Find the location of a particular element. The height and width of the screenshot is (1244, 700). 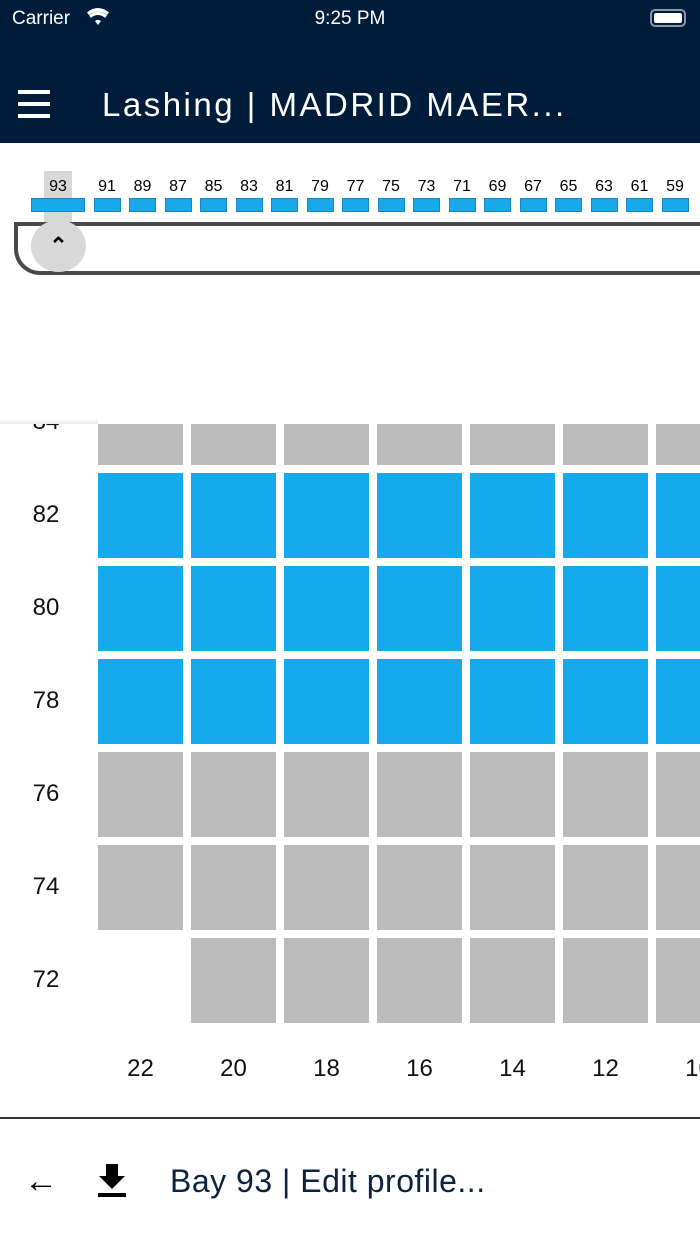

bay-label: 59 is located at coordinates (675, 186).